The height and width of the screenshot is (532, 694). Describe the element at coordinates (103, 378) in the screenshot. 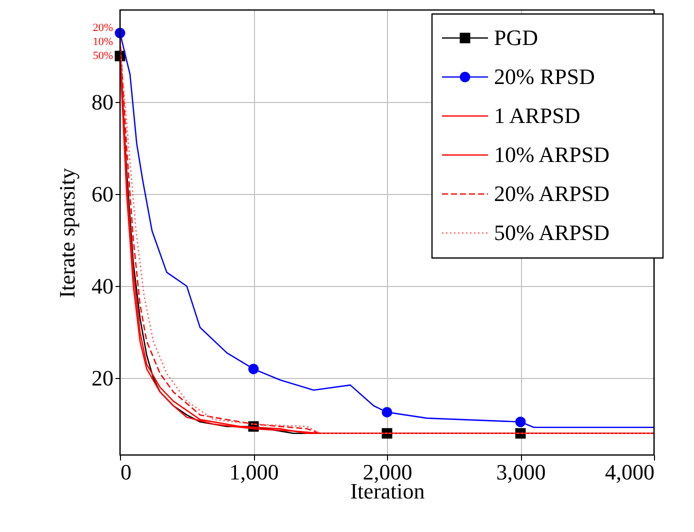

I see `y-tick-label: 20` at that location.